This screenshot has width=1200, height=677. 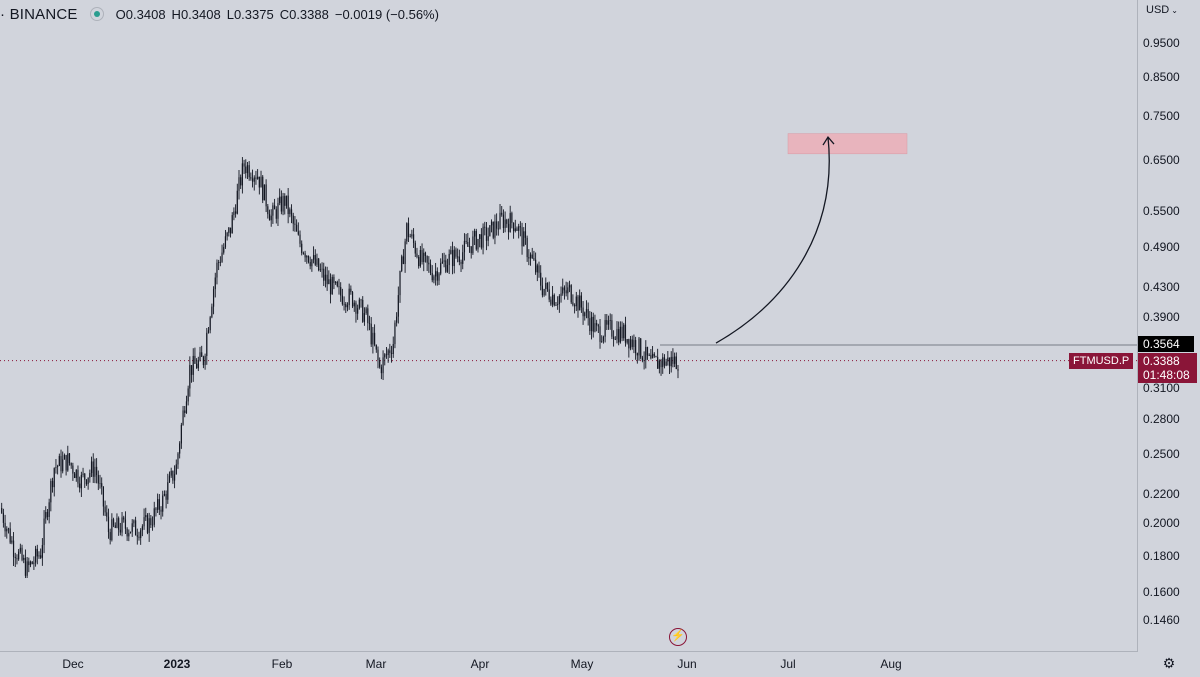 What do you see at coordinates (1168, 326) in the screenshot?
I see `price-axis` at bounding box center [1168, 326].